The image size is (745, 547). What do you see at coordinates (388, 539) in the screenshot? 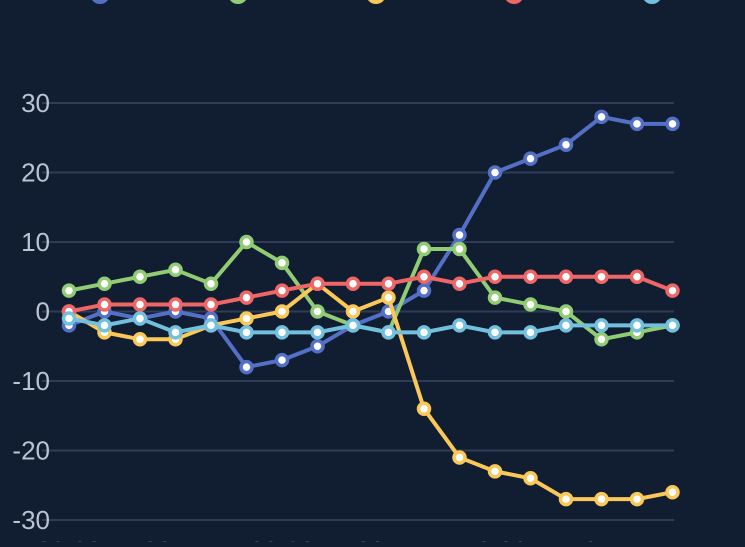
I see `x-tick-label: 09:45` at bounding box center [388, 539].